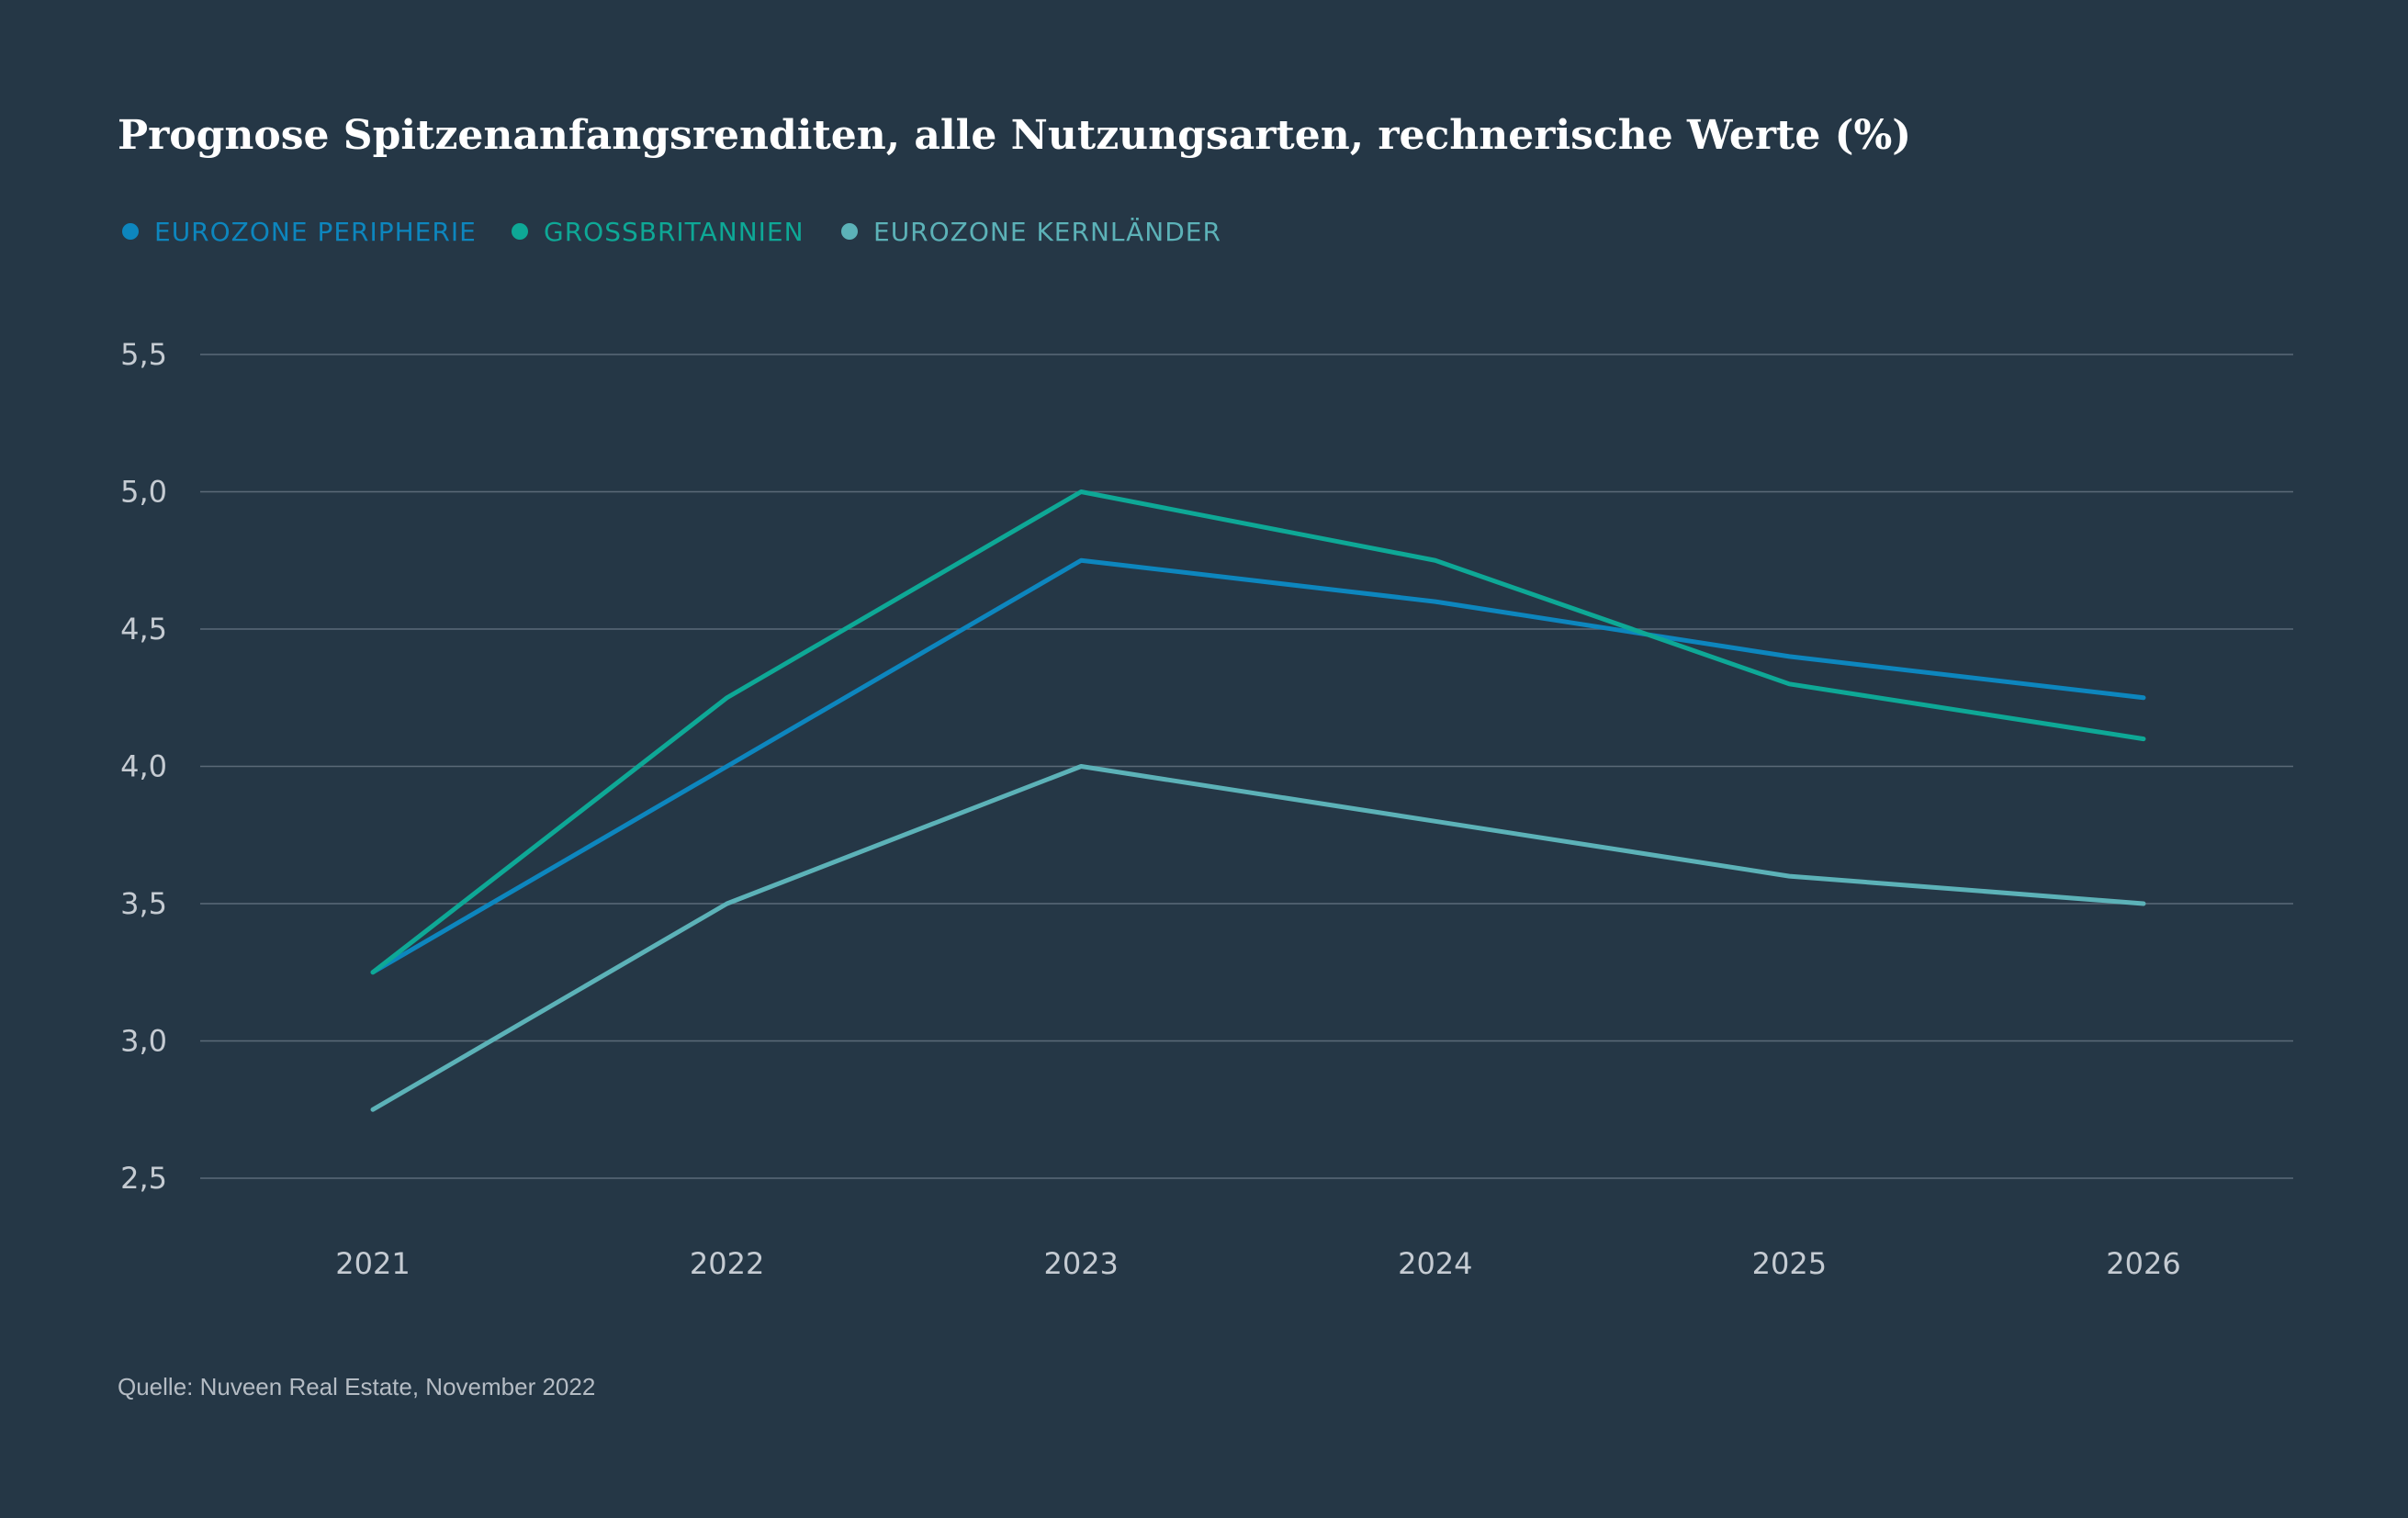 The image size is (2408, 1518). What do you see at coordinates (372, 1263) in the screenshot?
I see `x-tick-label: 2021` at bounding box center [372, 1263].